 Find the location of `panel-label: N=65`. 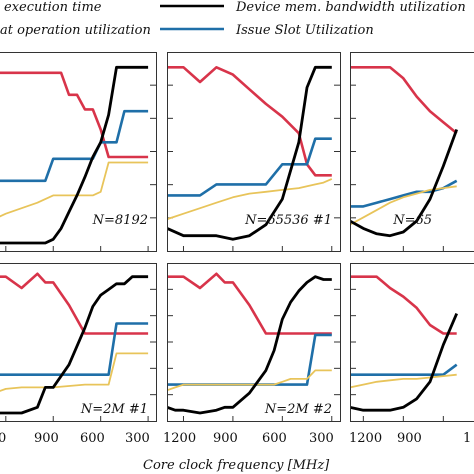

panel-label: N=65 is located at coordinates (412, 220).